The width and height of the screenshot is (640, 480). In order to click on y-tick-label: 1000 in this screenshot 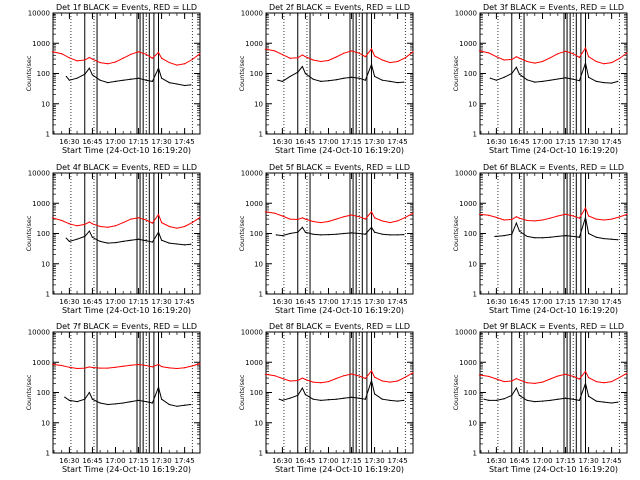, I will do `click(41, 363)`.